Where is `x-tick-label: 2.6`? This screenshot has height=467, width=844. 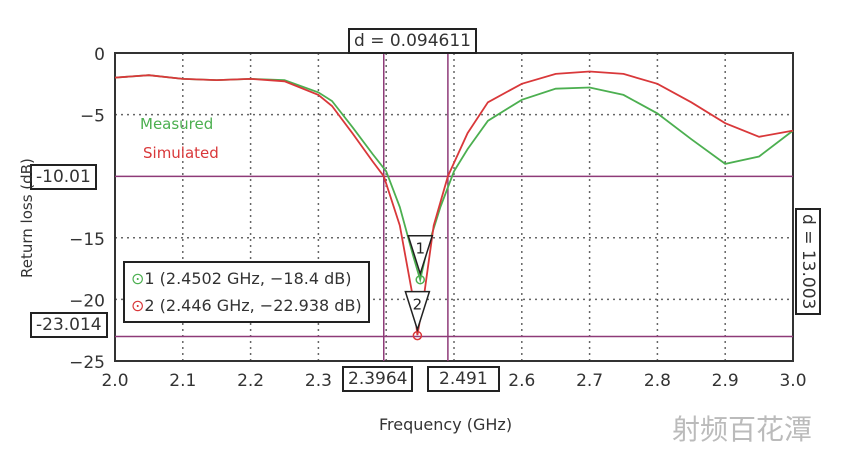 x-tick-label: 2.6 is located at coordinates (521, 381).